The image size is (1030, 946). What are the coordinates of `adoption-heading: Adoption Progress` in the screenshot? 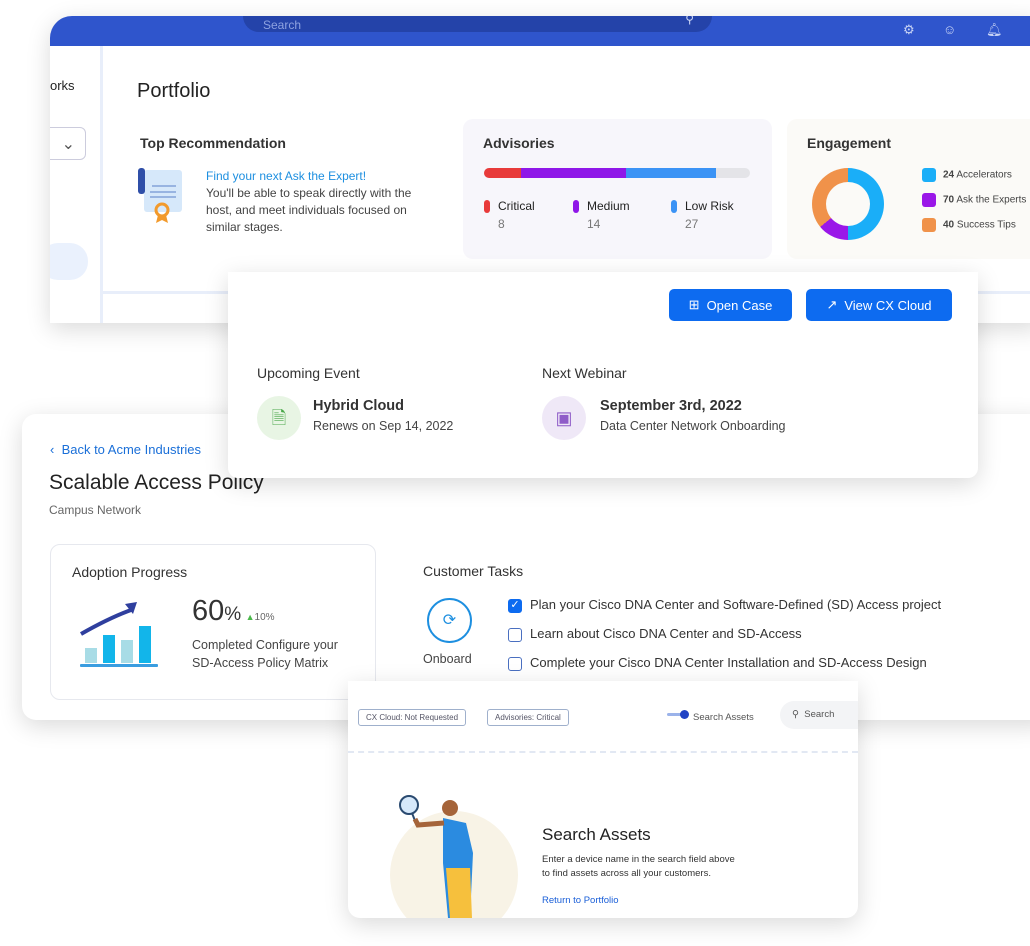 It's located at (130, 572).